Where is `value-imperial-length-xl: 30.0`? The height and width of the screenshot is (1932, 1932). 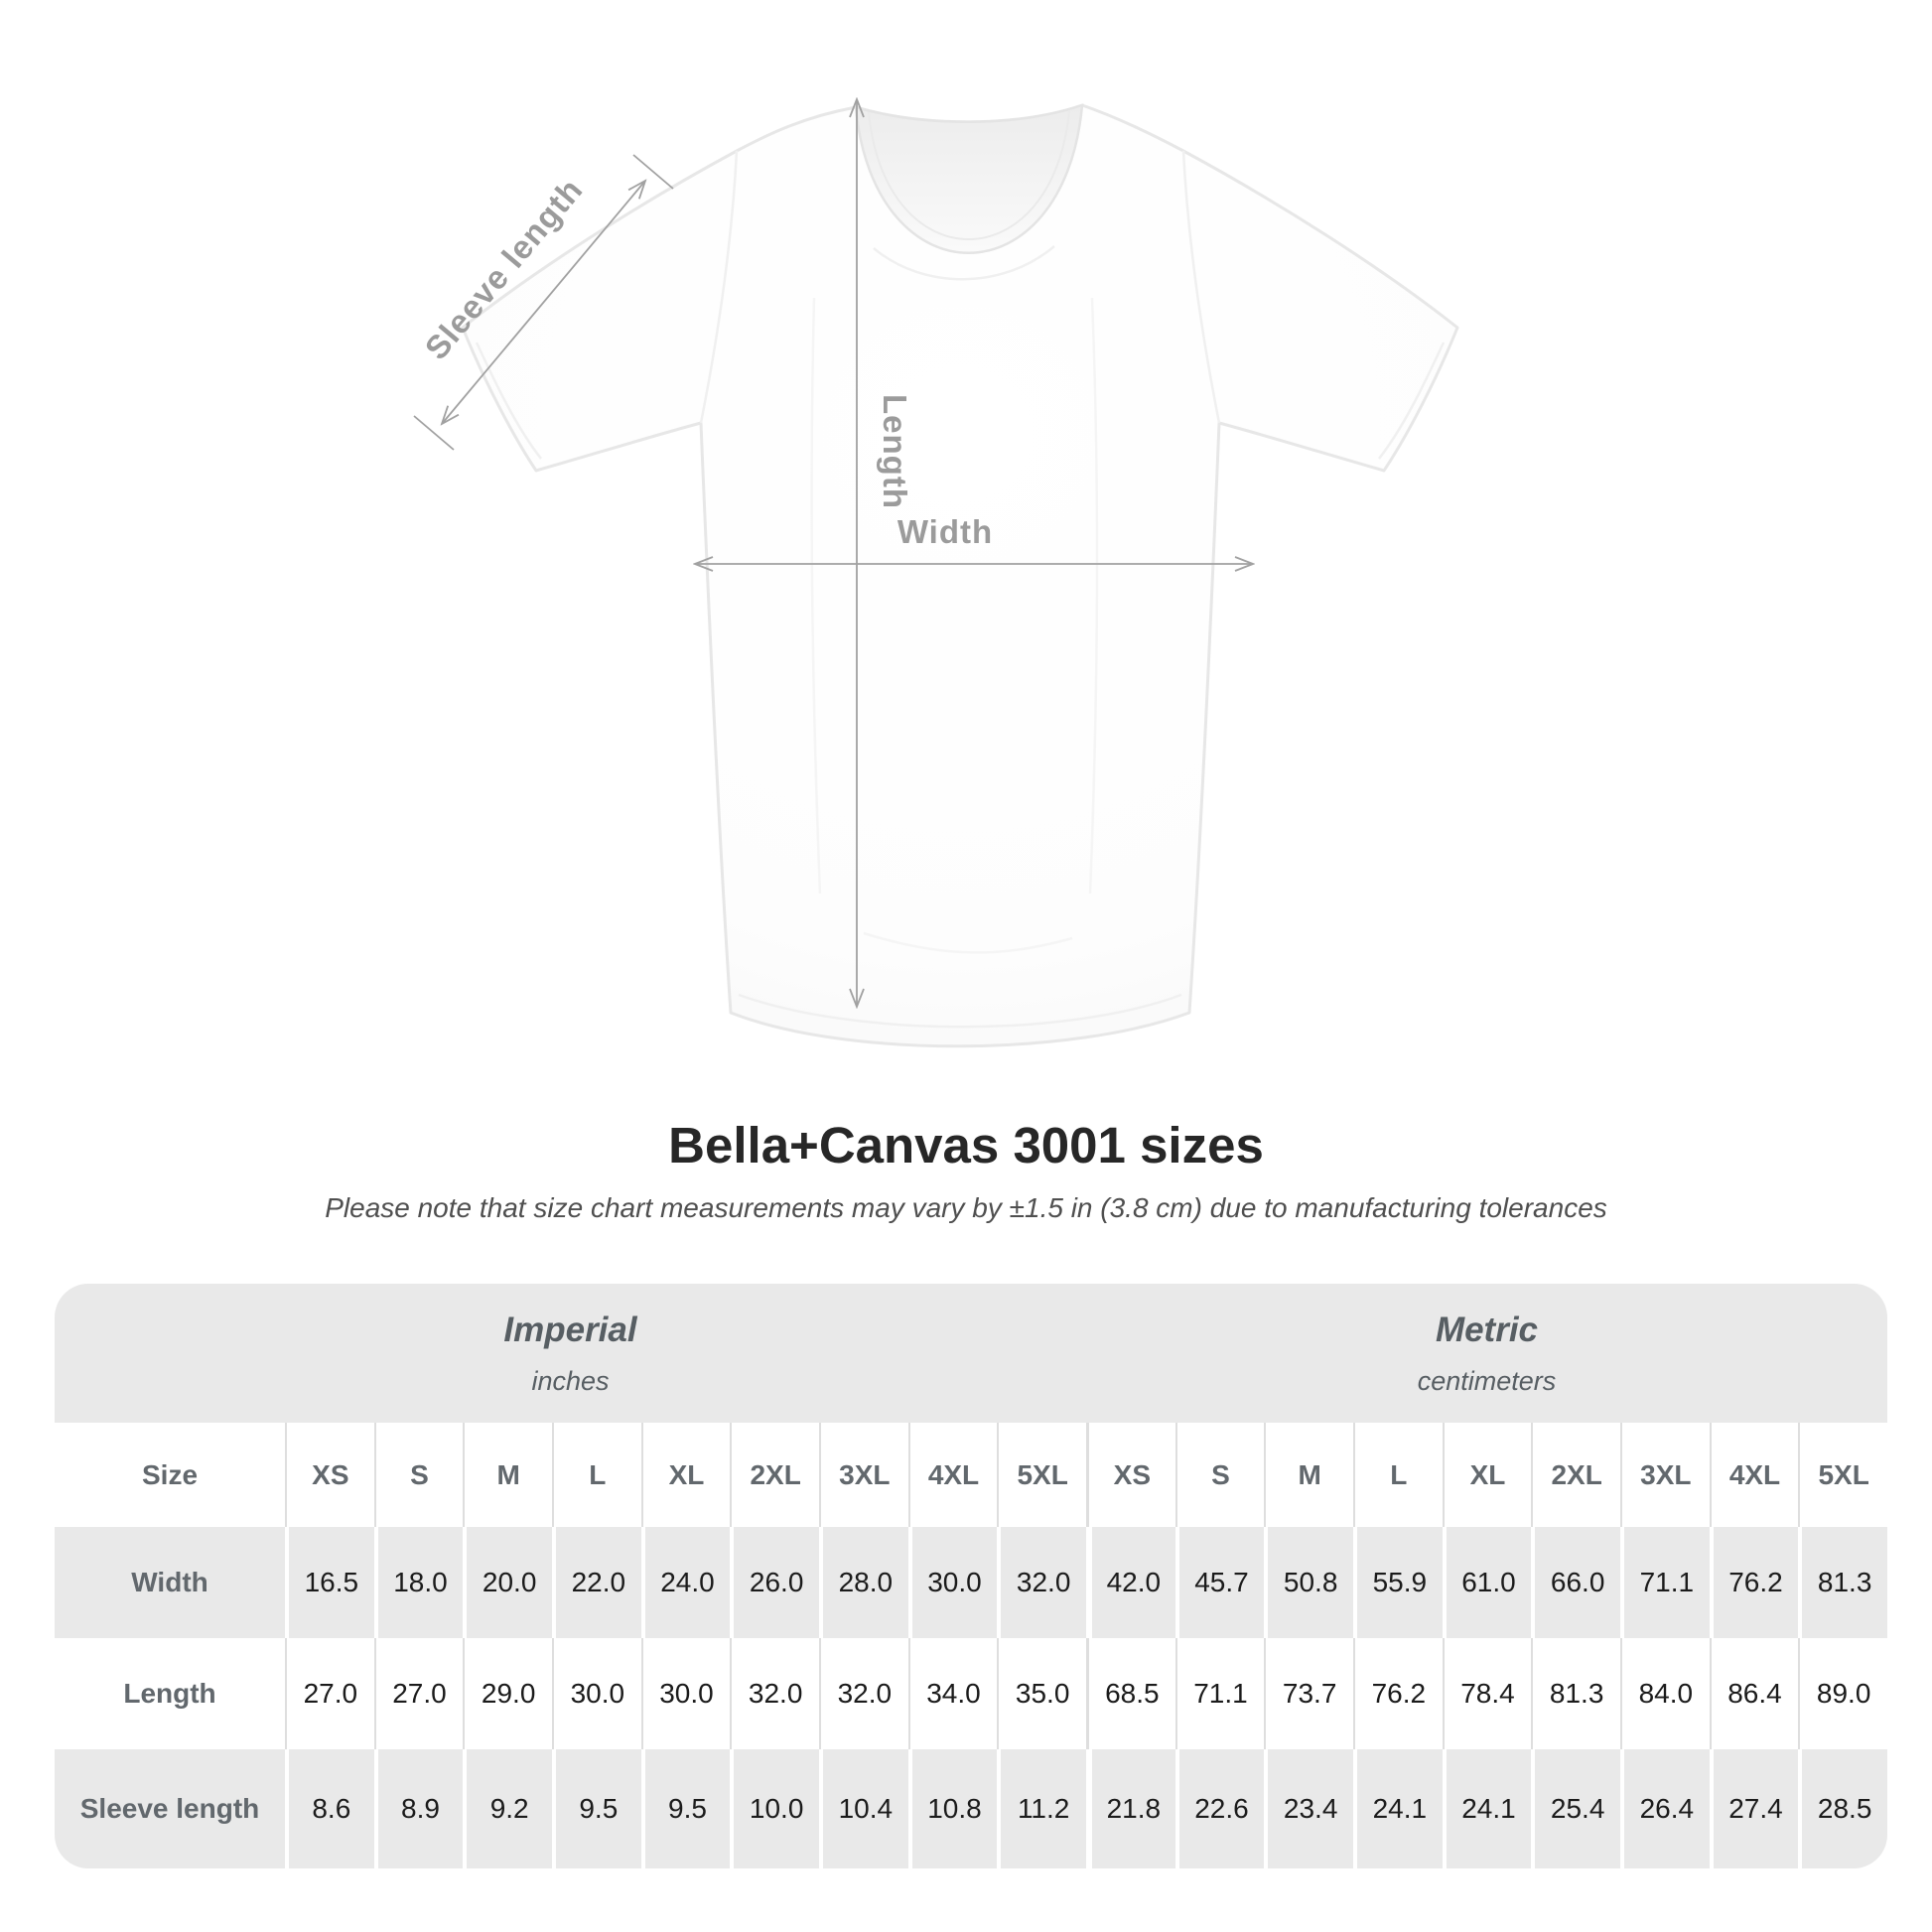 value-imperial-length-xl: 30.0 is located at coordinates (686, 1693).